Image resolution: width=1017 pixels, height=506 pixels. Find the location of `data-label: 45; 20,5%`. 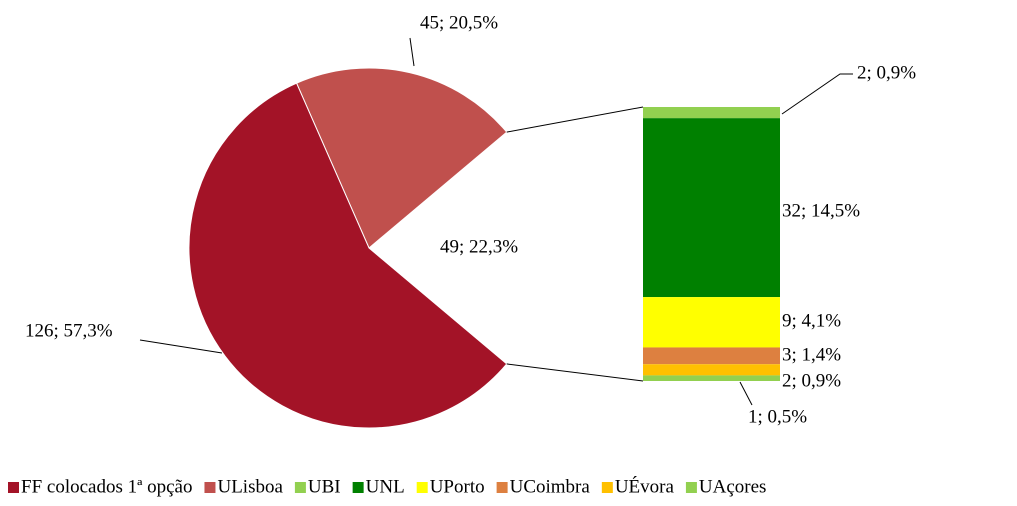

data-label: 45; 20,5% is located at coordinates (459, 22).